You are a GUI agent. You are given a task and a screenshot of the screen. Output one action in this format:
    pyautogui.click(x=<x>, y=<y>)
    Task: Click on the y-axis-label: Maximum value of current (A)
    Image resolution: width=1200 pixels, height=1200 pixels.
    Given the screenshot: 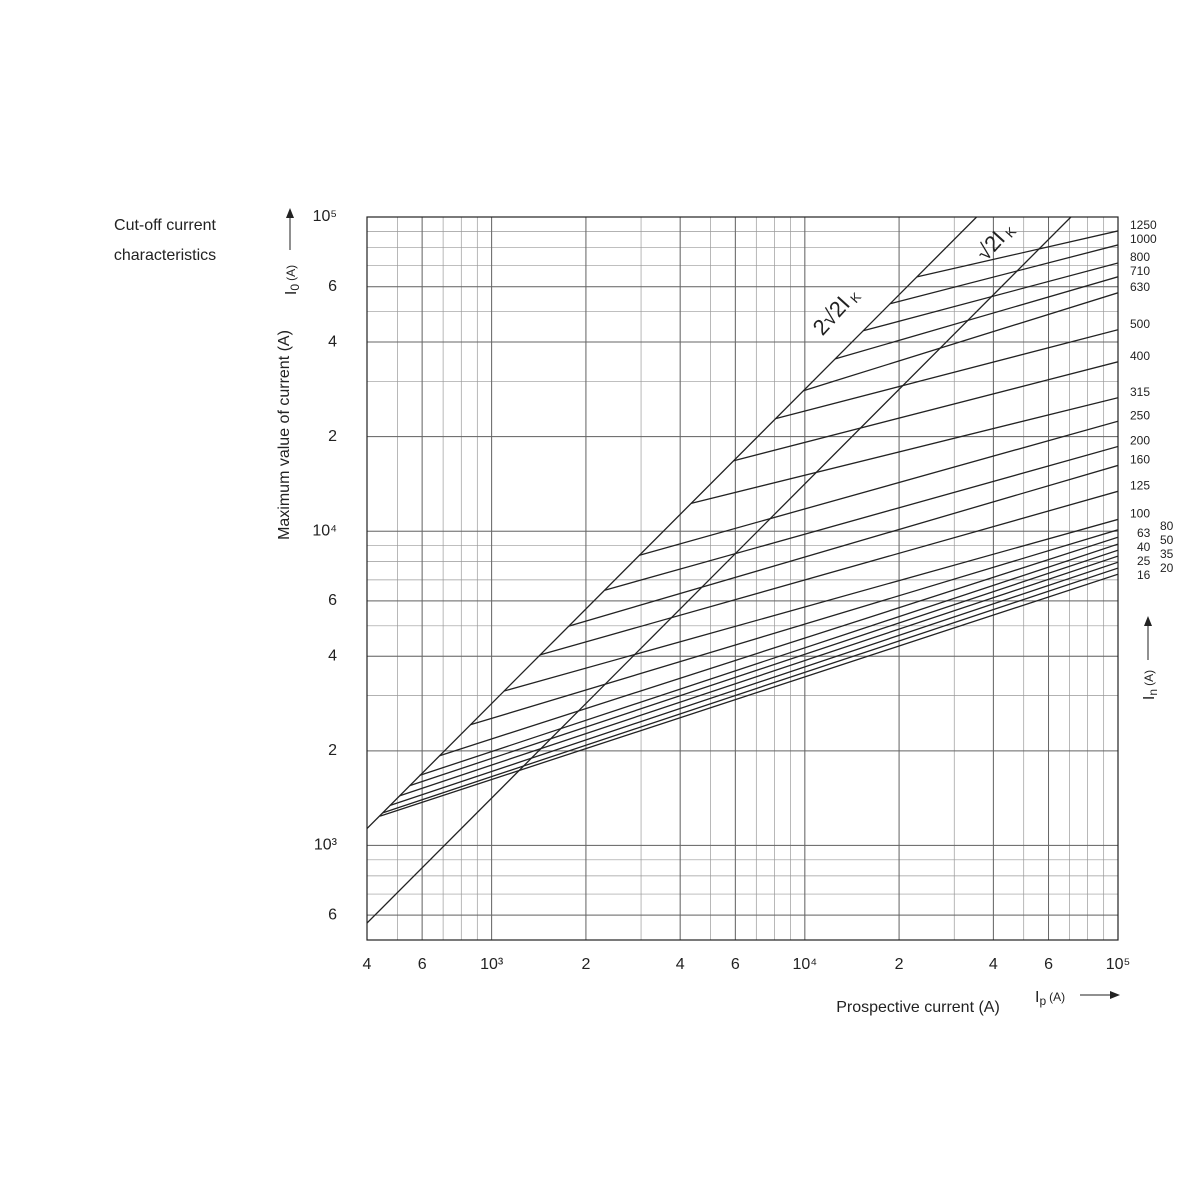 What is the action you would take?
    pyautogui.click(x=284, y=435)
    